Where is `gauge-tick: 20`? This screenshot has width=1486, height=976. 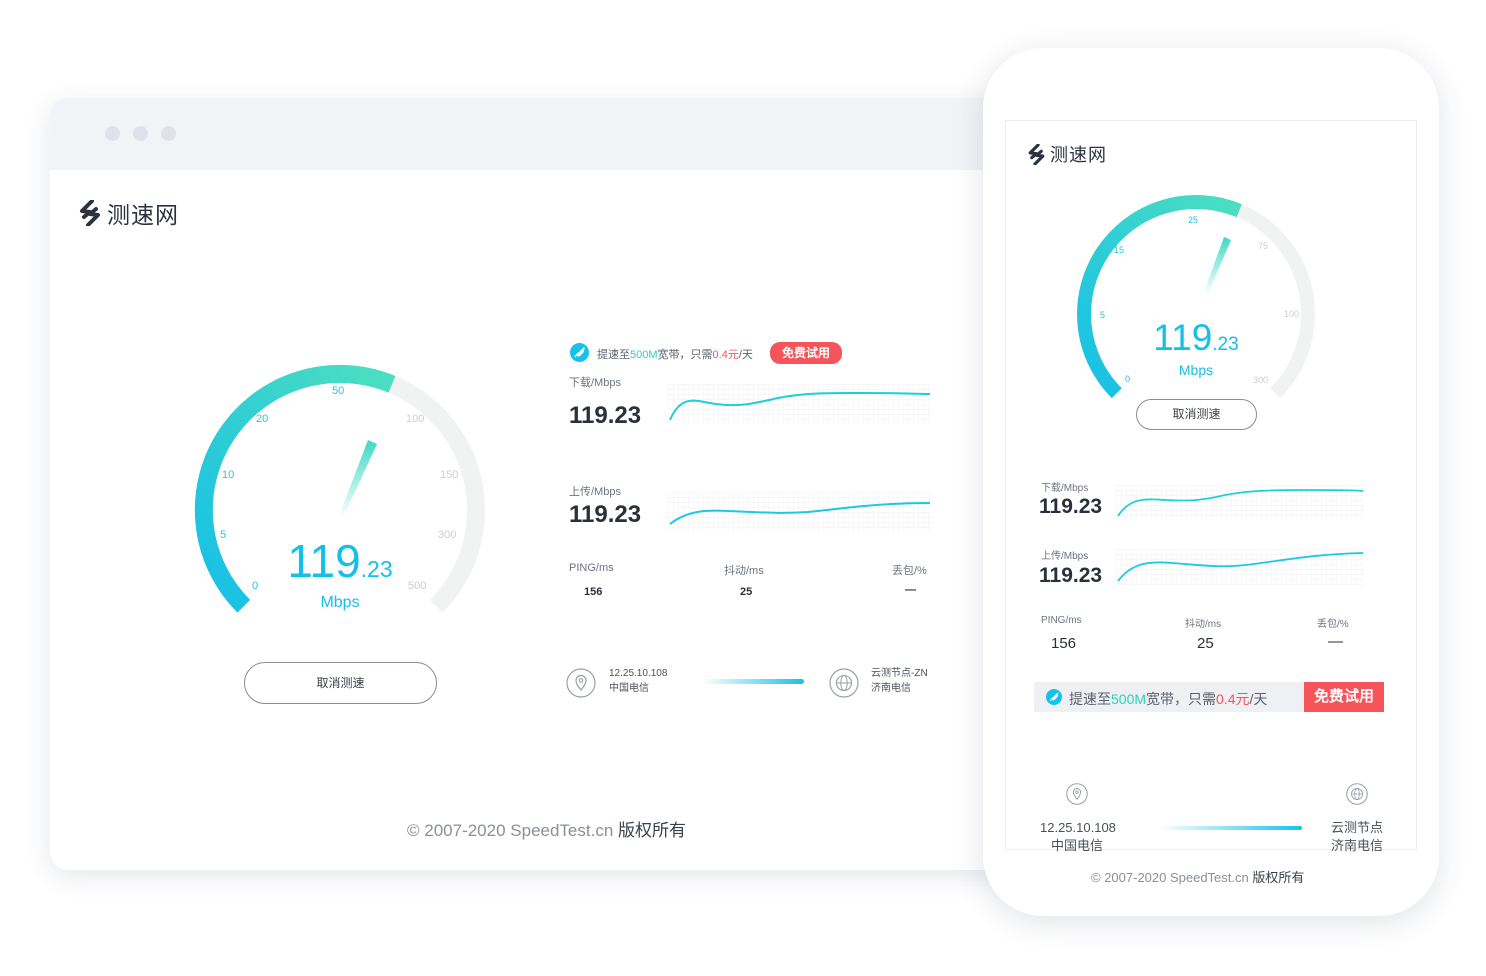 gauge-tick: 20 is located at coordinates (262, 419).